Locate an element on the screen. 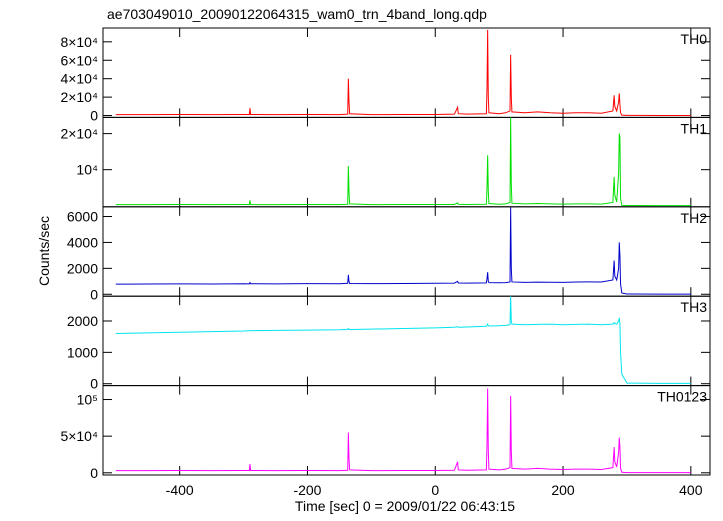 This screenshot has height=521, width=723. panel-label: TH1 is located at coordinates (694, 128).